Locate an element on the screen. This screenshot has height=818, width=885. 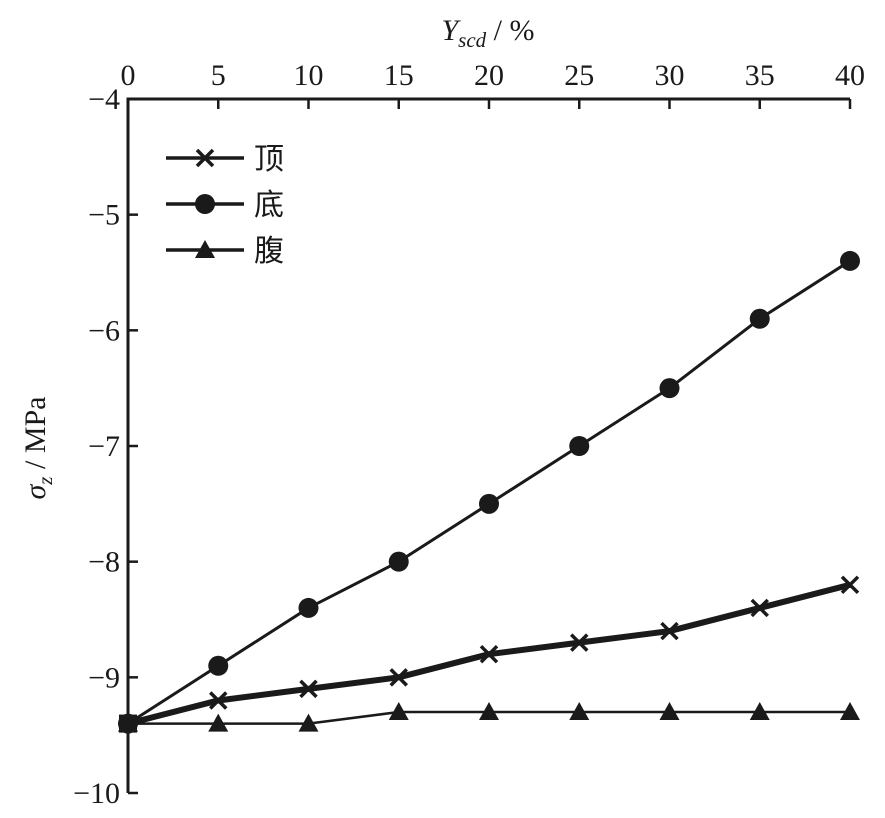
y-tick-label: −5 is located at coordinates (104, 215).